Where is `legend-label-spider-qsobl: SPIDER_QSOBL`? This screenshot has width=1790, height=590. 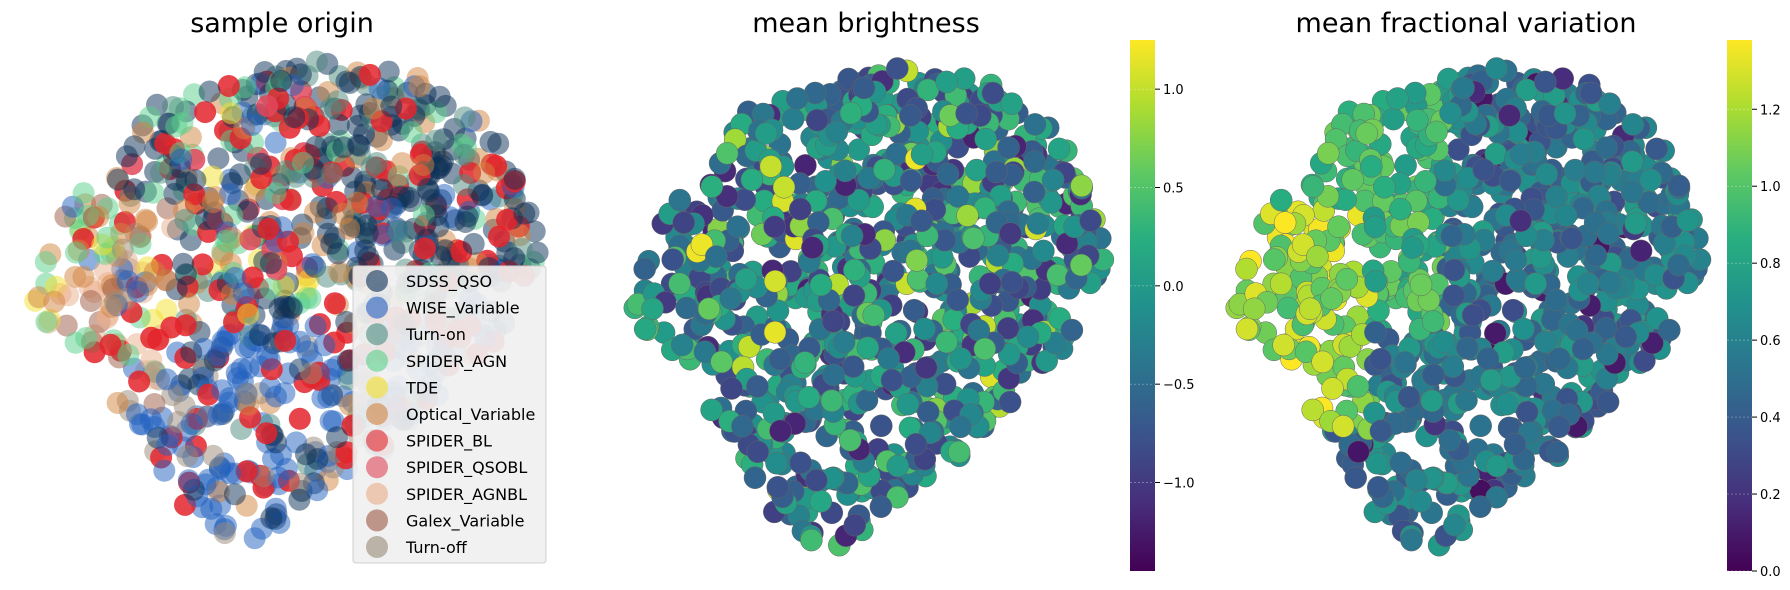 legend-label-spider-qsobl: SPIDER_QSOBL is located at coordinates (466, 468).